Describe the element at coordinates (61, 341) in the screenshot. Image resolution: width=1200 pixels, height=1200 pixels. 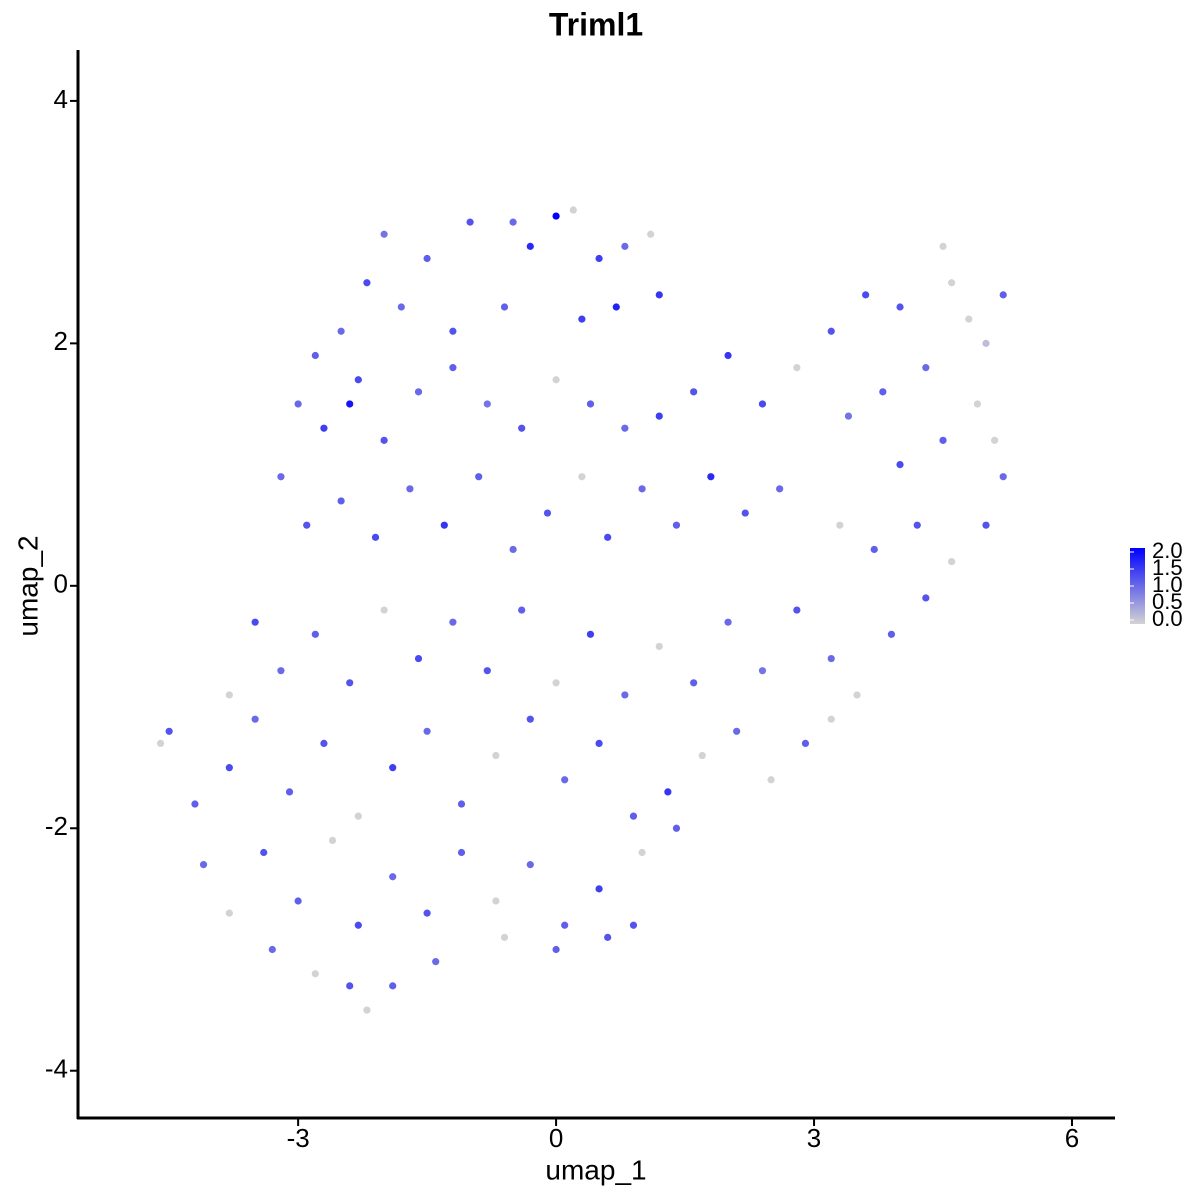
I see `y-tick-label: 2` at that location.